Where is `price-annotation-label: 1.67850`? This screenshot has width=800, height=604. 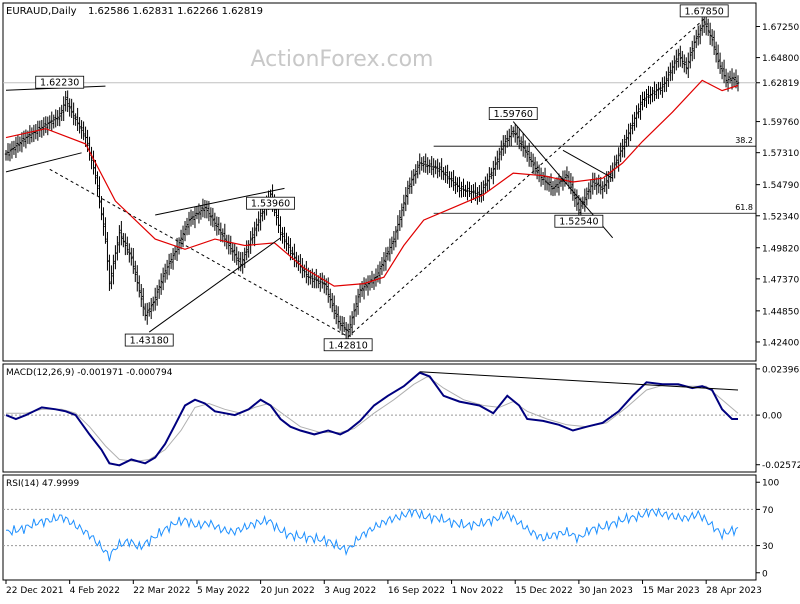
price-annotation-label: 1.67850 is located at coordinates (704, 11).